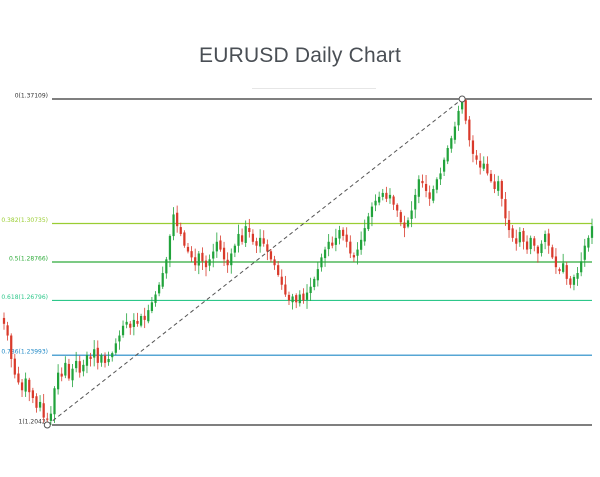 This screenshot has width=600, height=477. What do you see at coordinates (24, 352) in the screenshot?
I see `fib-level-label: 0.786(1.23993)` at bounding box center [24, 352].